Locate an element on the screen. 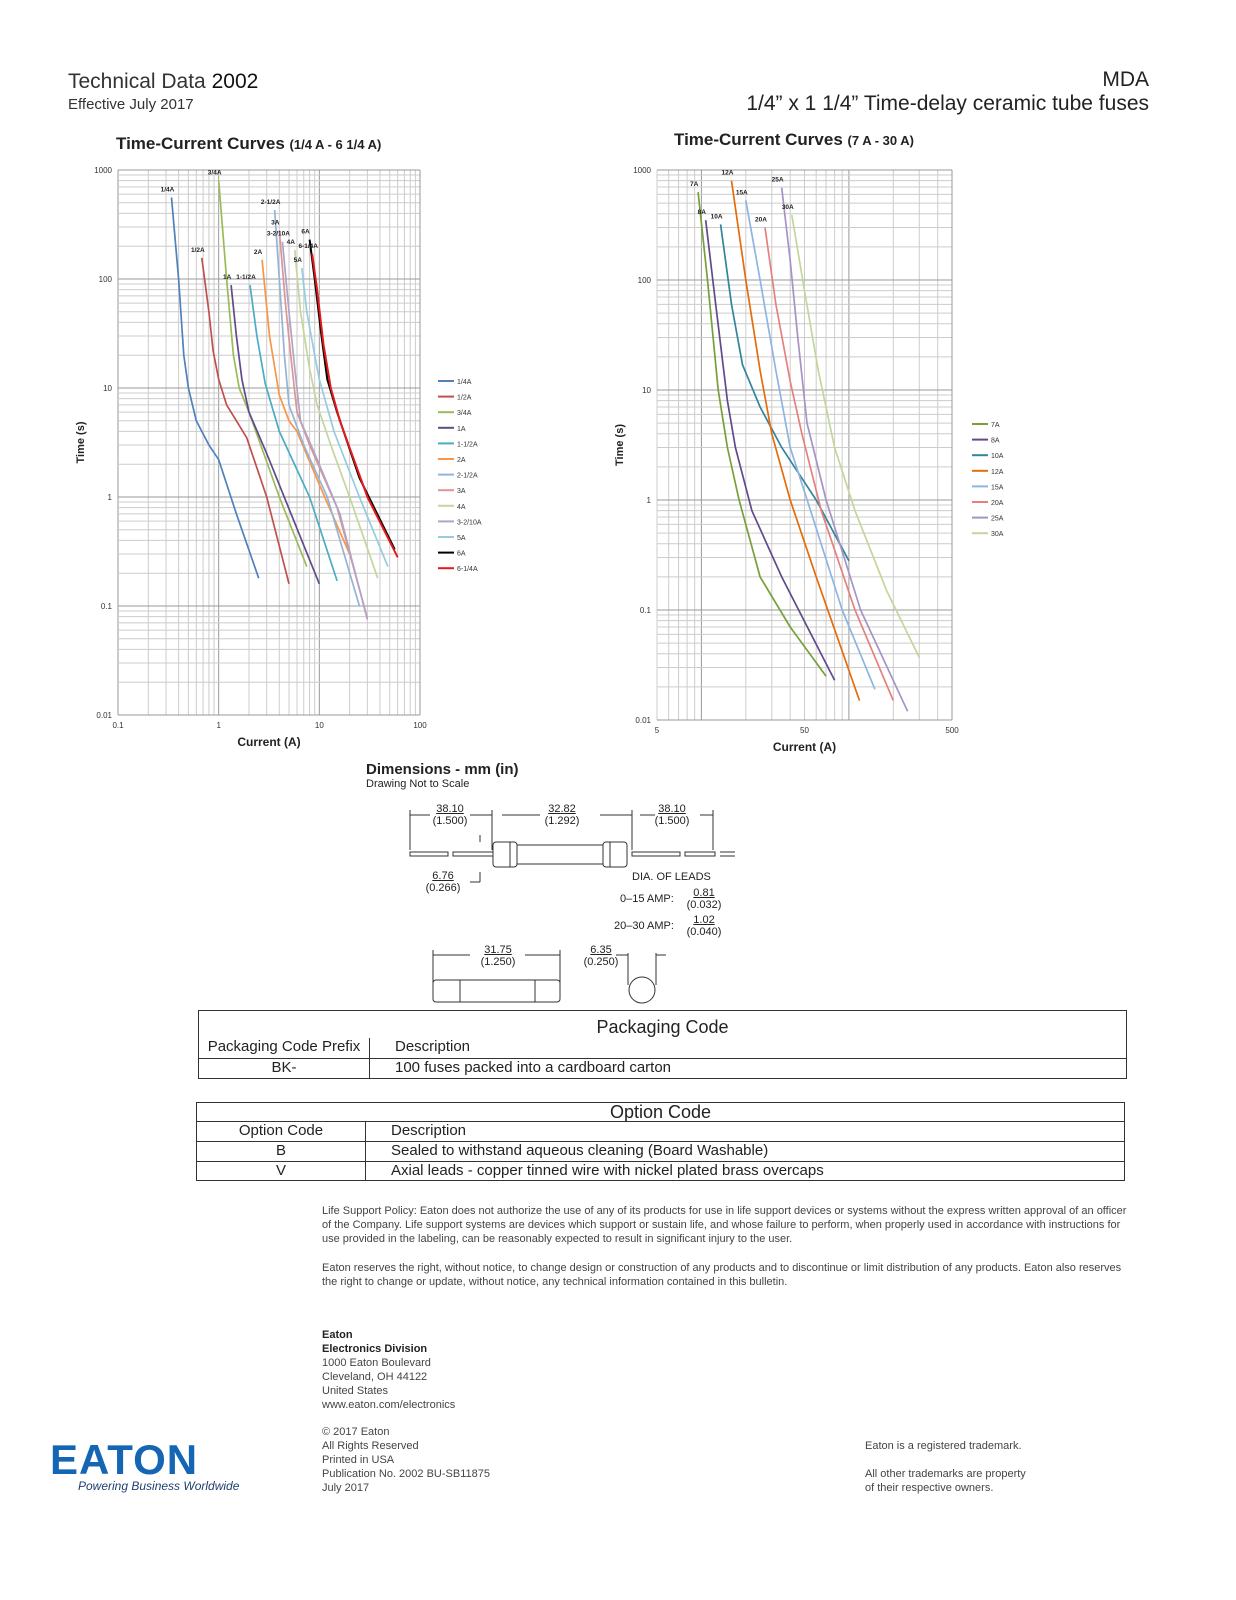 Image resolution: width=1236 pixels, height=1600 pixels. dim-value-in: (1.500) is located at coordinates (450, 821).